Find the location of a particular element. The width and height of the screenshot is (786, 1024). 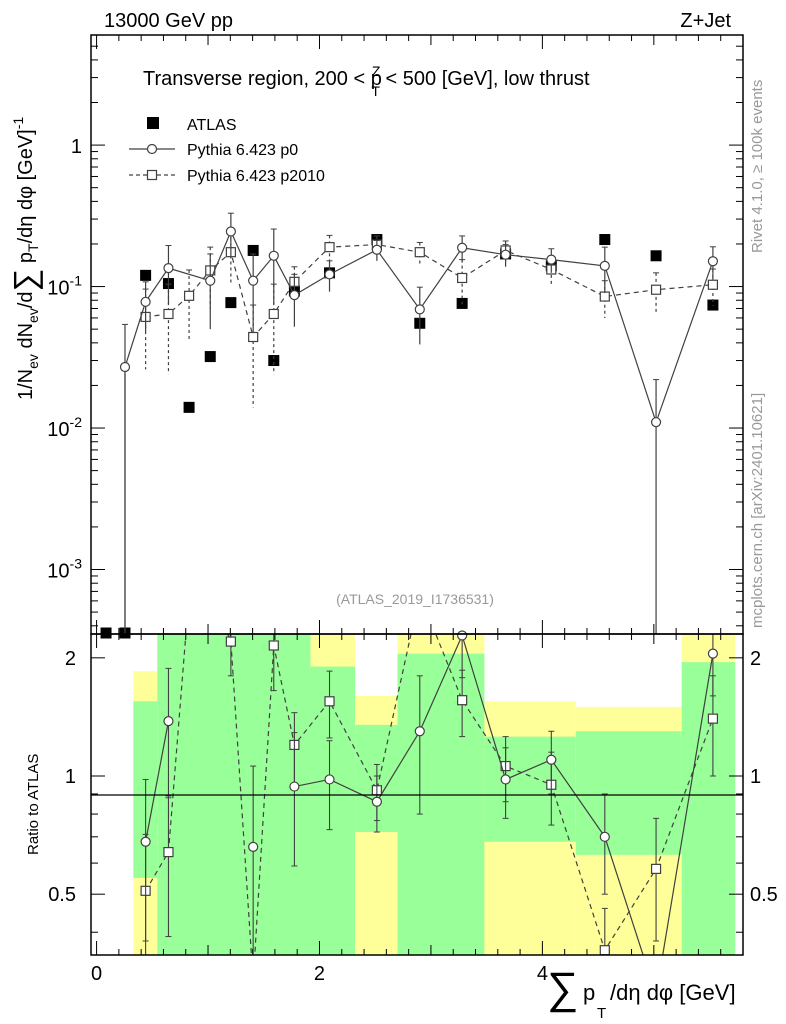

legend-marker-atlas is located at coordinates (153, 123).